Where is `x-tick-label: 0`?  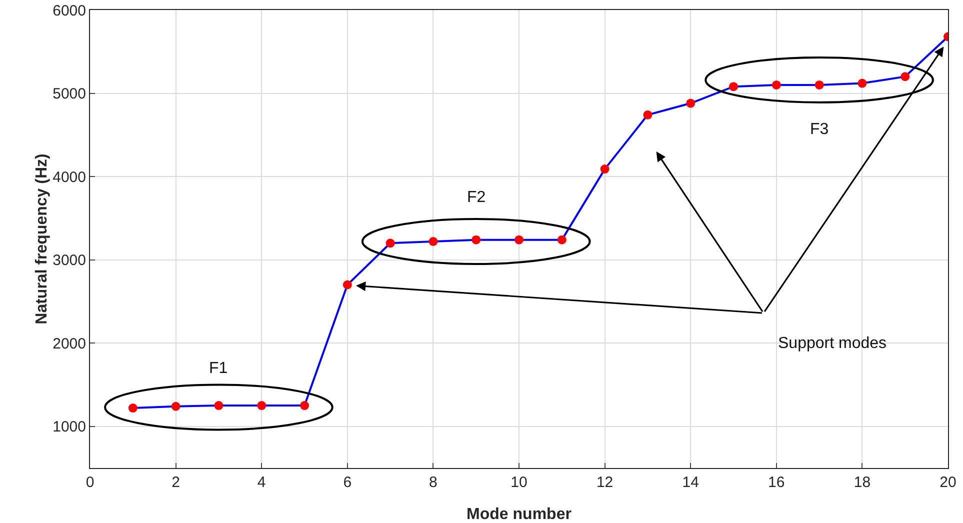 x-tick-label: 0 is located at coordinates (90, 482).